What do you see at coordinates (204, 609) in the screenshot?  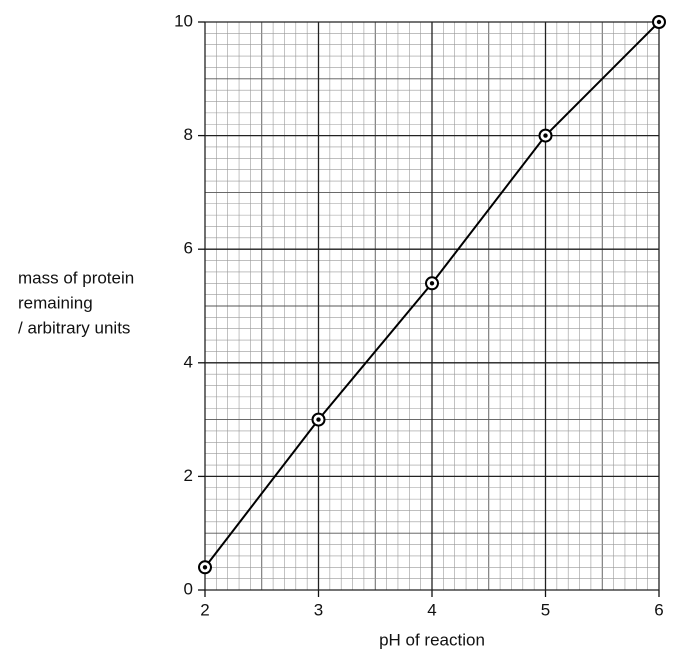 I see `x-tick-label: 2` at bounding box center [204, 609].